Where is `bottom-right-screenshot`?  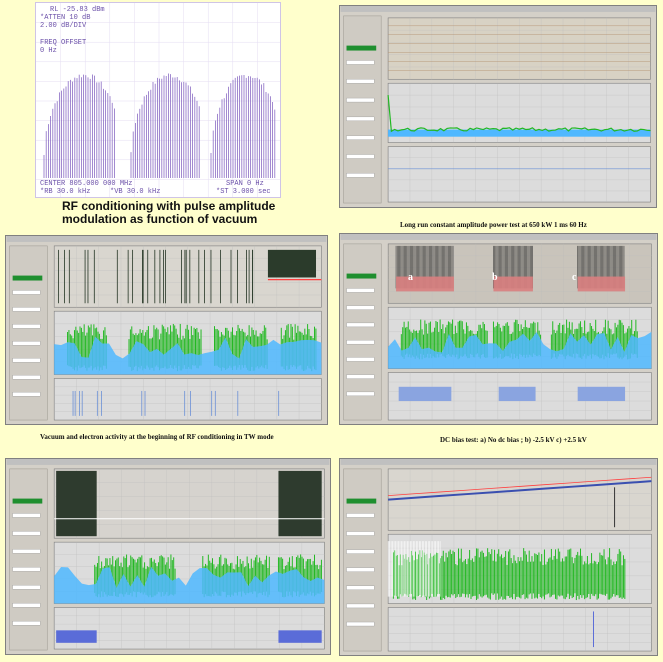
bottom-right-screenshot is located at coordinates (498, 557).